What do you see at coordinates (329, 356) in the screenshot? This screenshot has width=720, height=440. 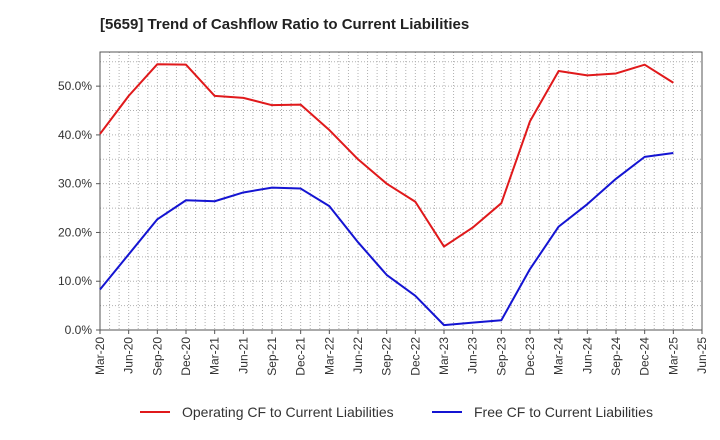 I see `x-tick-label: Mar-22` at bounding box center [329, 356].